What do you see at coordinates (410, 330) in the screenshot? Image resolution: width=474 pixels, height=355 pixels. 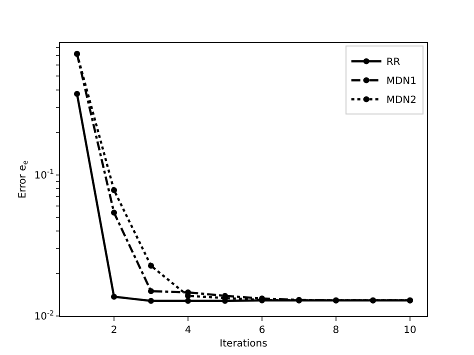 I see `x-tick-label: 10` at bounding box center [410, 330].